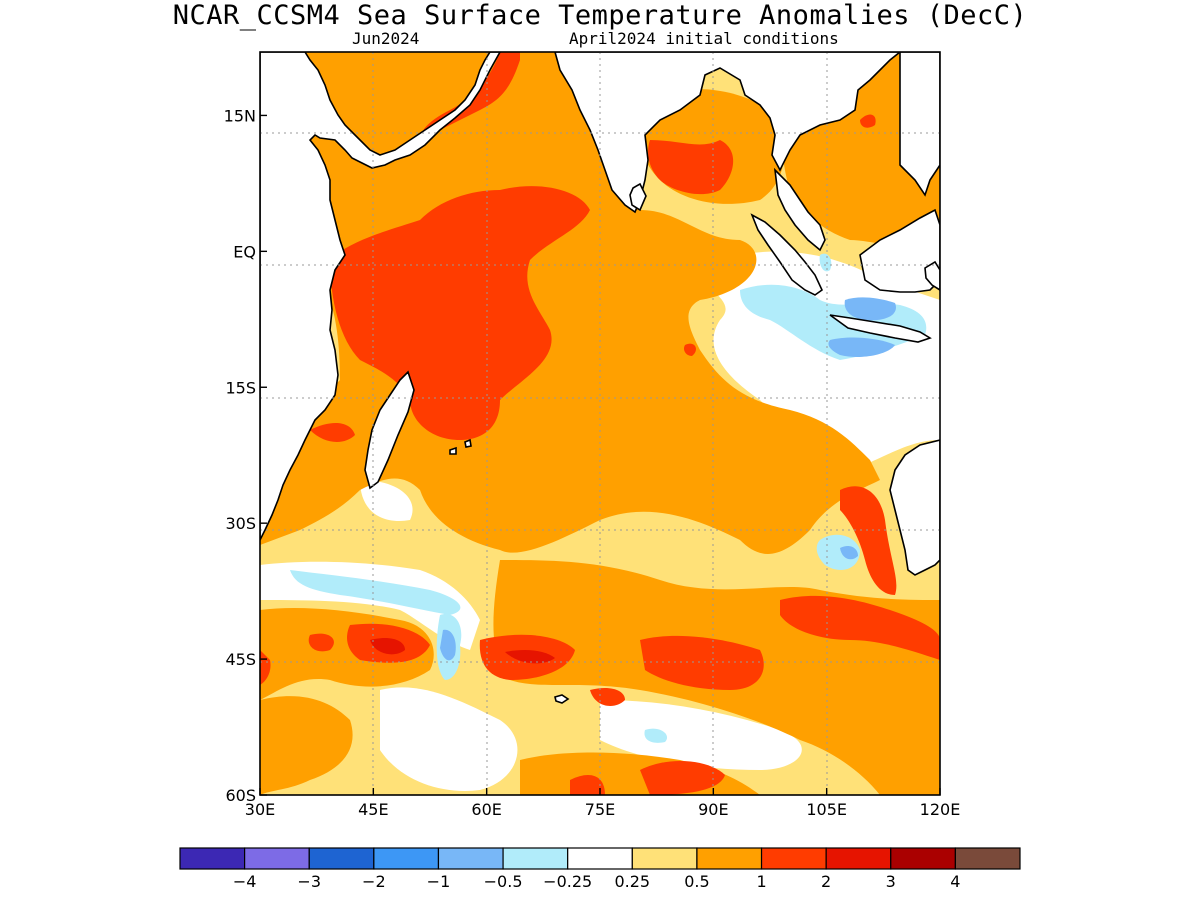 The image size is (1200, 900). I want to click on y-tick-label: 60S, so click(240, 795).